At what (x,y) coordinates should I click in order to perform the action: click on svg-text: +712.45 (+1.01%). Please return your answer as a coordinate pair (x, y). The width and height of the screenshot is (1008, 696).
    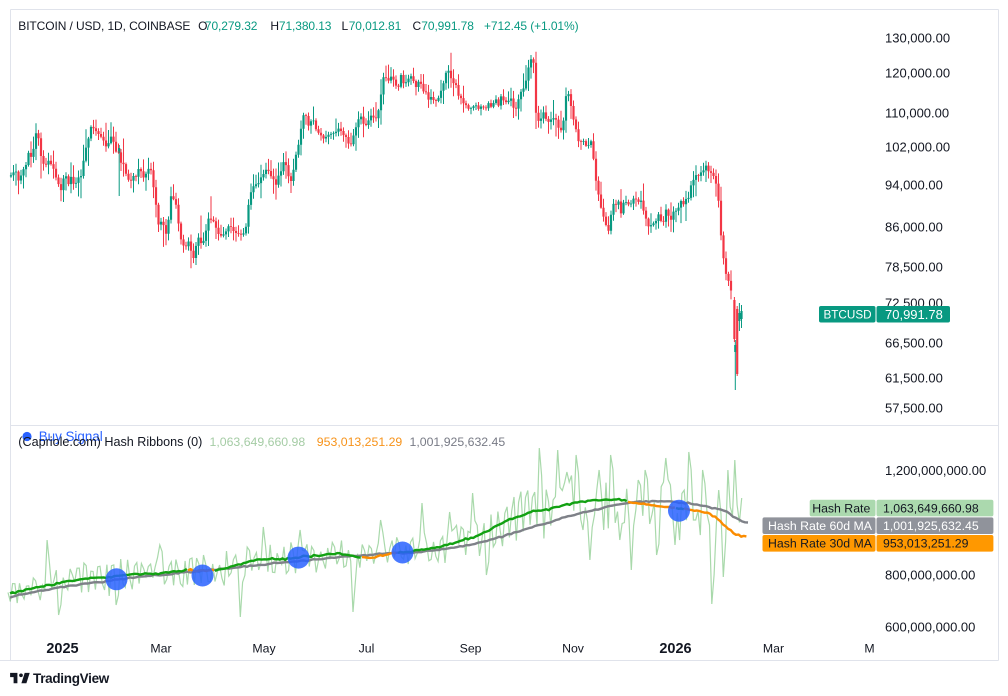
    Looking at the image, I should click on (531, 26).